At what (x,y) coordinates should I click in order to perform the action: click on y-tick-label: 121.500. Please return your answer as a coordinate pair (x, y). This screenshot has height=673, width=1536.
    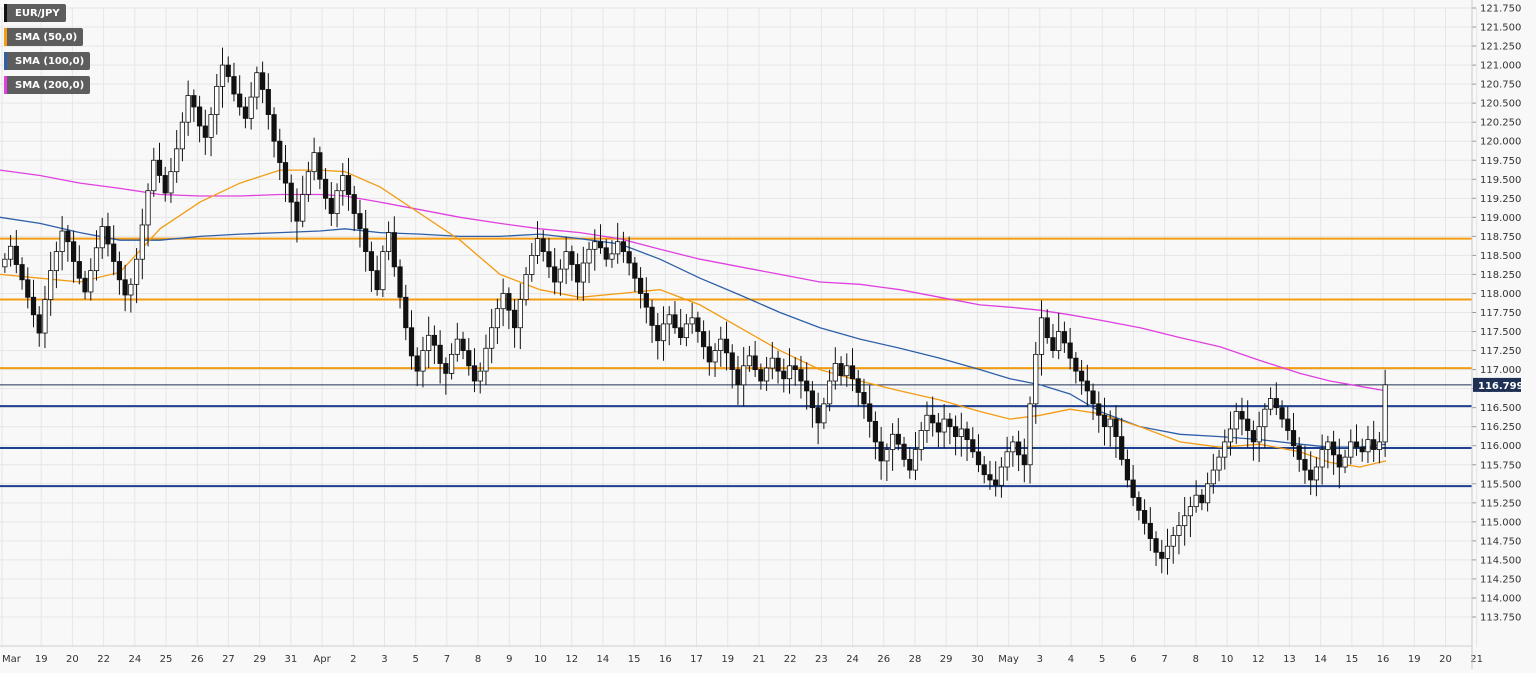
    Looking at the image, I should click on (1500, 28).